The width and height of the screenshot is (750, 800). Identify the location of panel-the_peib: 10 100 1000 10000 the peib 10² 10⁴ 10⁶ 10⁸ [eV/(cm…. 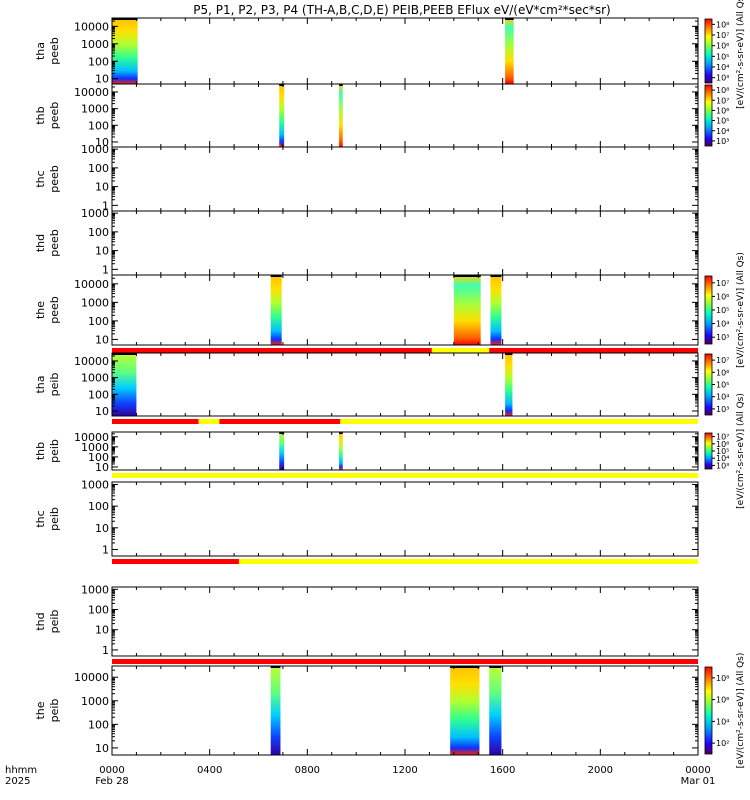
(390, 711).